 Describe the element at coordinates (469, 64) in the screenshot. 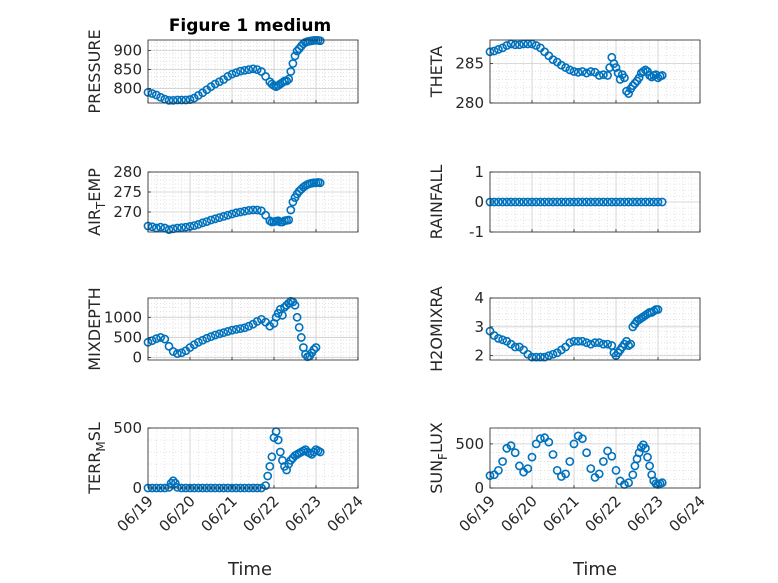

I see `y-tick-label: 285` at that location.